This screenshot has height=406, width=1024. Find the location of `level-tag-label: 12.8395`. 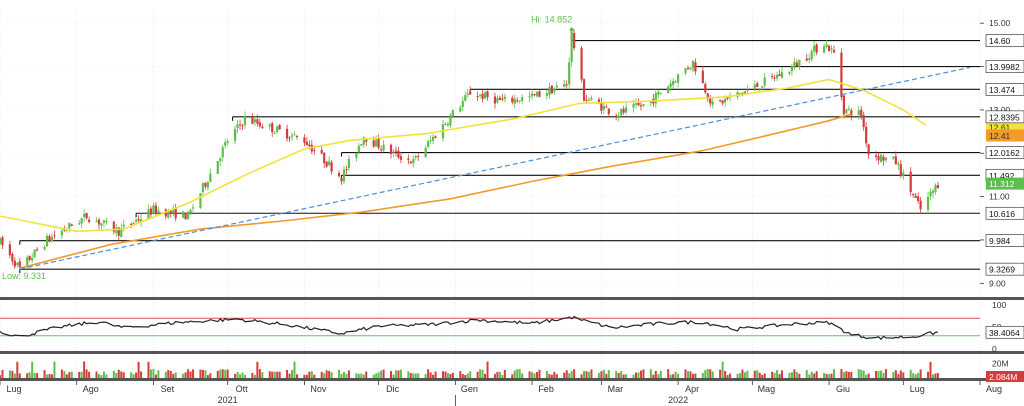

level-tag-label: 12.8395 is located at coordinates (1004, 117).